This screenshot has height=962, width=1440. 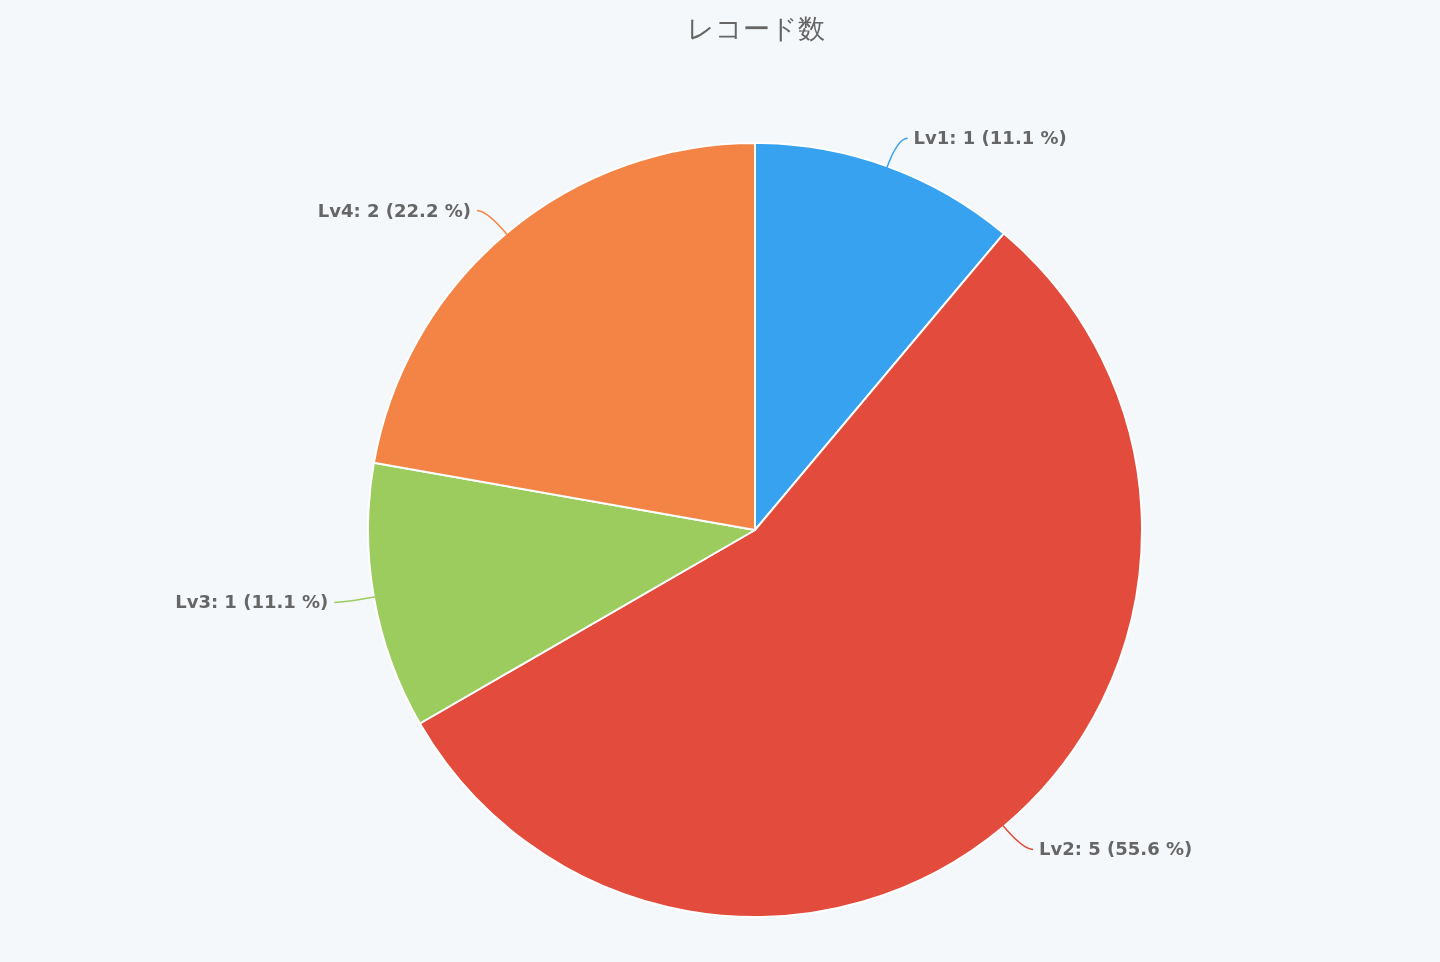 What do you see at coordinates (756, 28) in the screenshot?
I see `chart-title: レコード数` at bounding box center [756, 28].